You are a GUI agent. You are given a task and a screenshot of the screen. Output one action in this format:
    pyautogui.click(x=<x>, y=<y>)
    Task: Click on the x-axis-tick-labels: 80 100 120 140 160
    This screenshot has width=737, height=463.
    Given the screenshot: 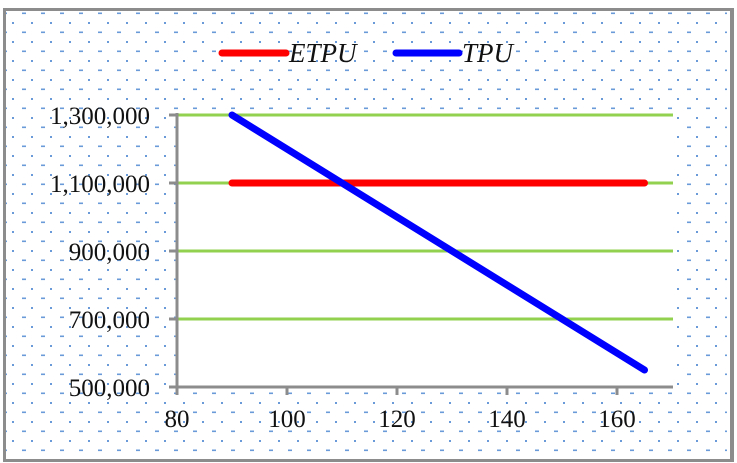 What is the action you would take?
    pyautogui.click(x=400, y=419)
    